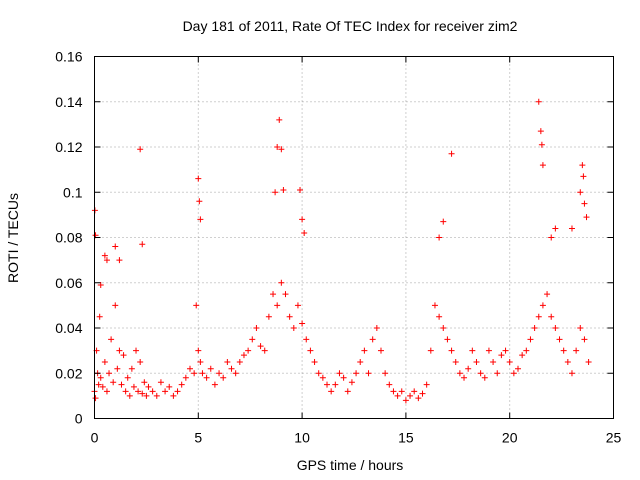  I want to click on y-tick-label: 0.1, so click(73, 192).